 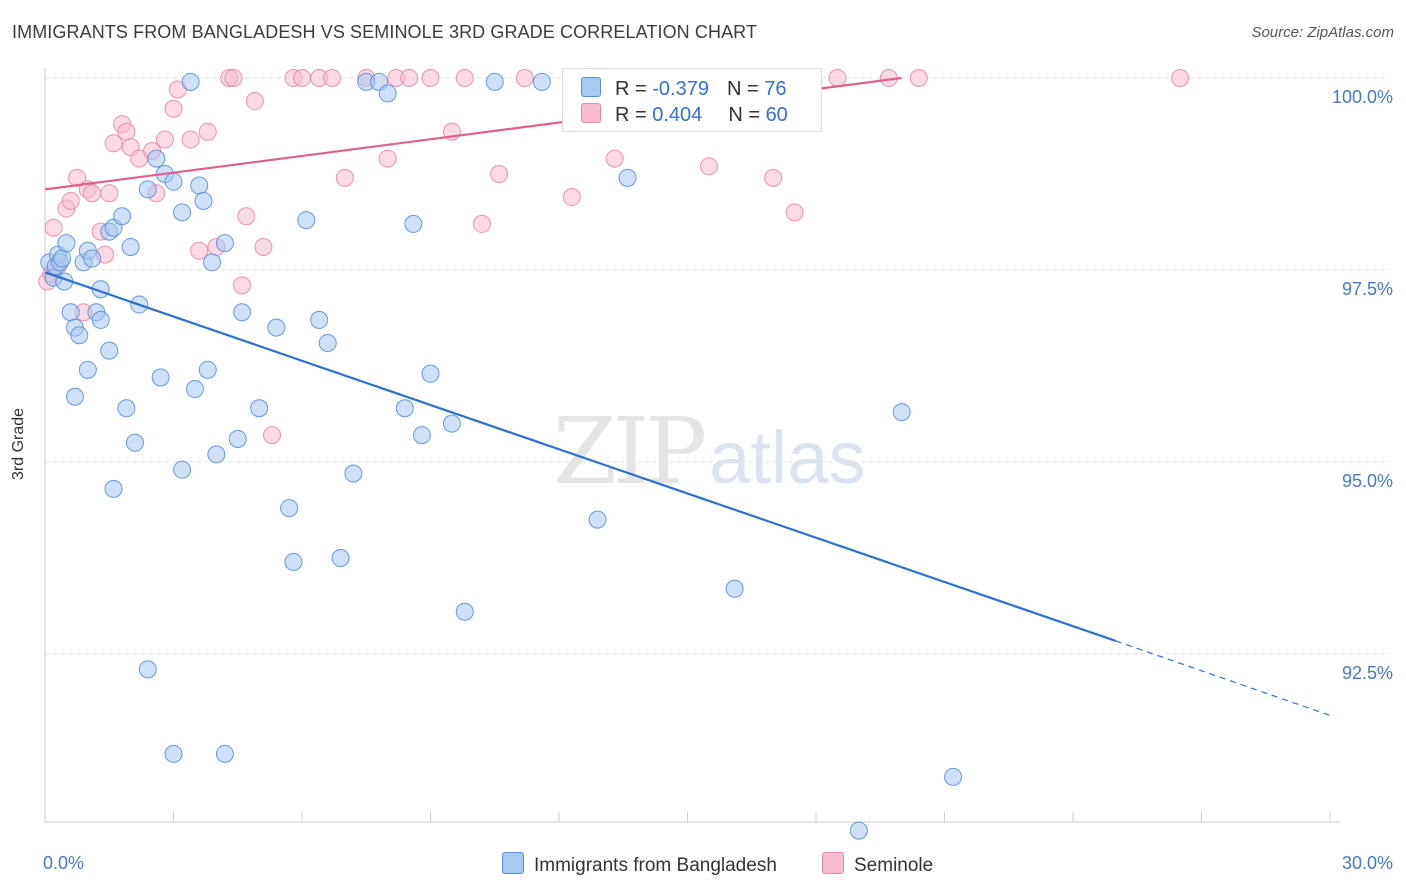 I want to click on bottom-legend-swatch-pink, so click(x=833, y=863).